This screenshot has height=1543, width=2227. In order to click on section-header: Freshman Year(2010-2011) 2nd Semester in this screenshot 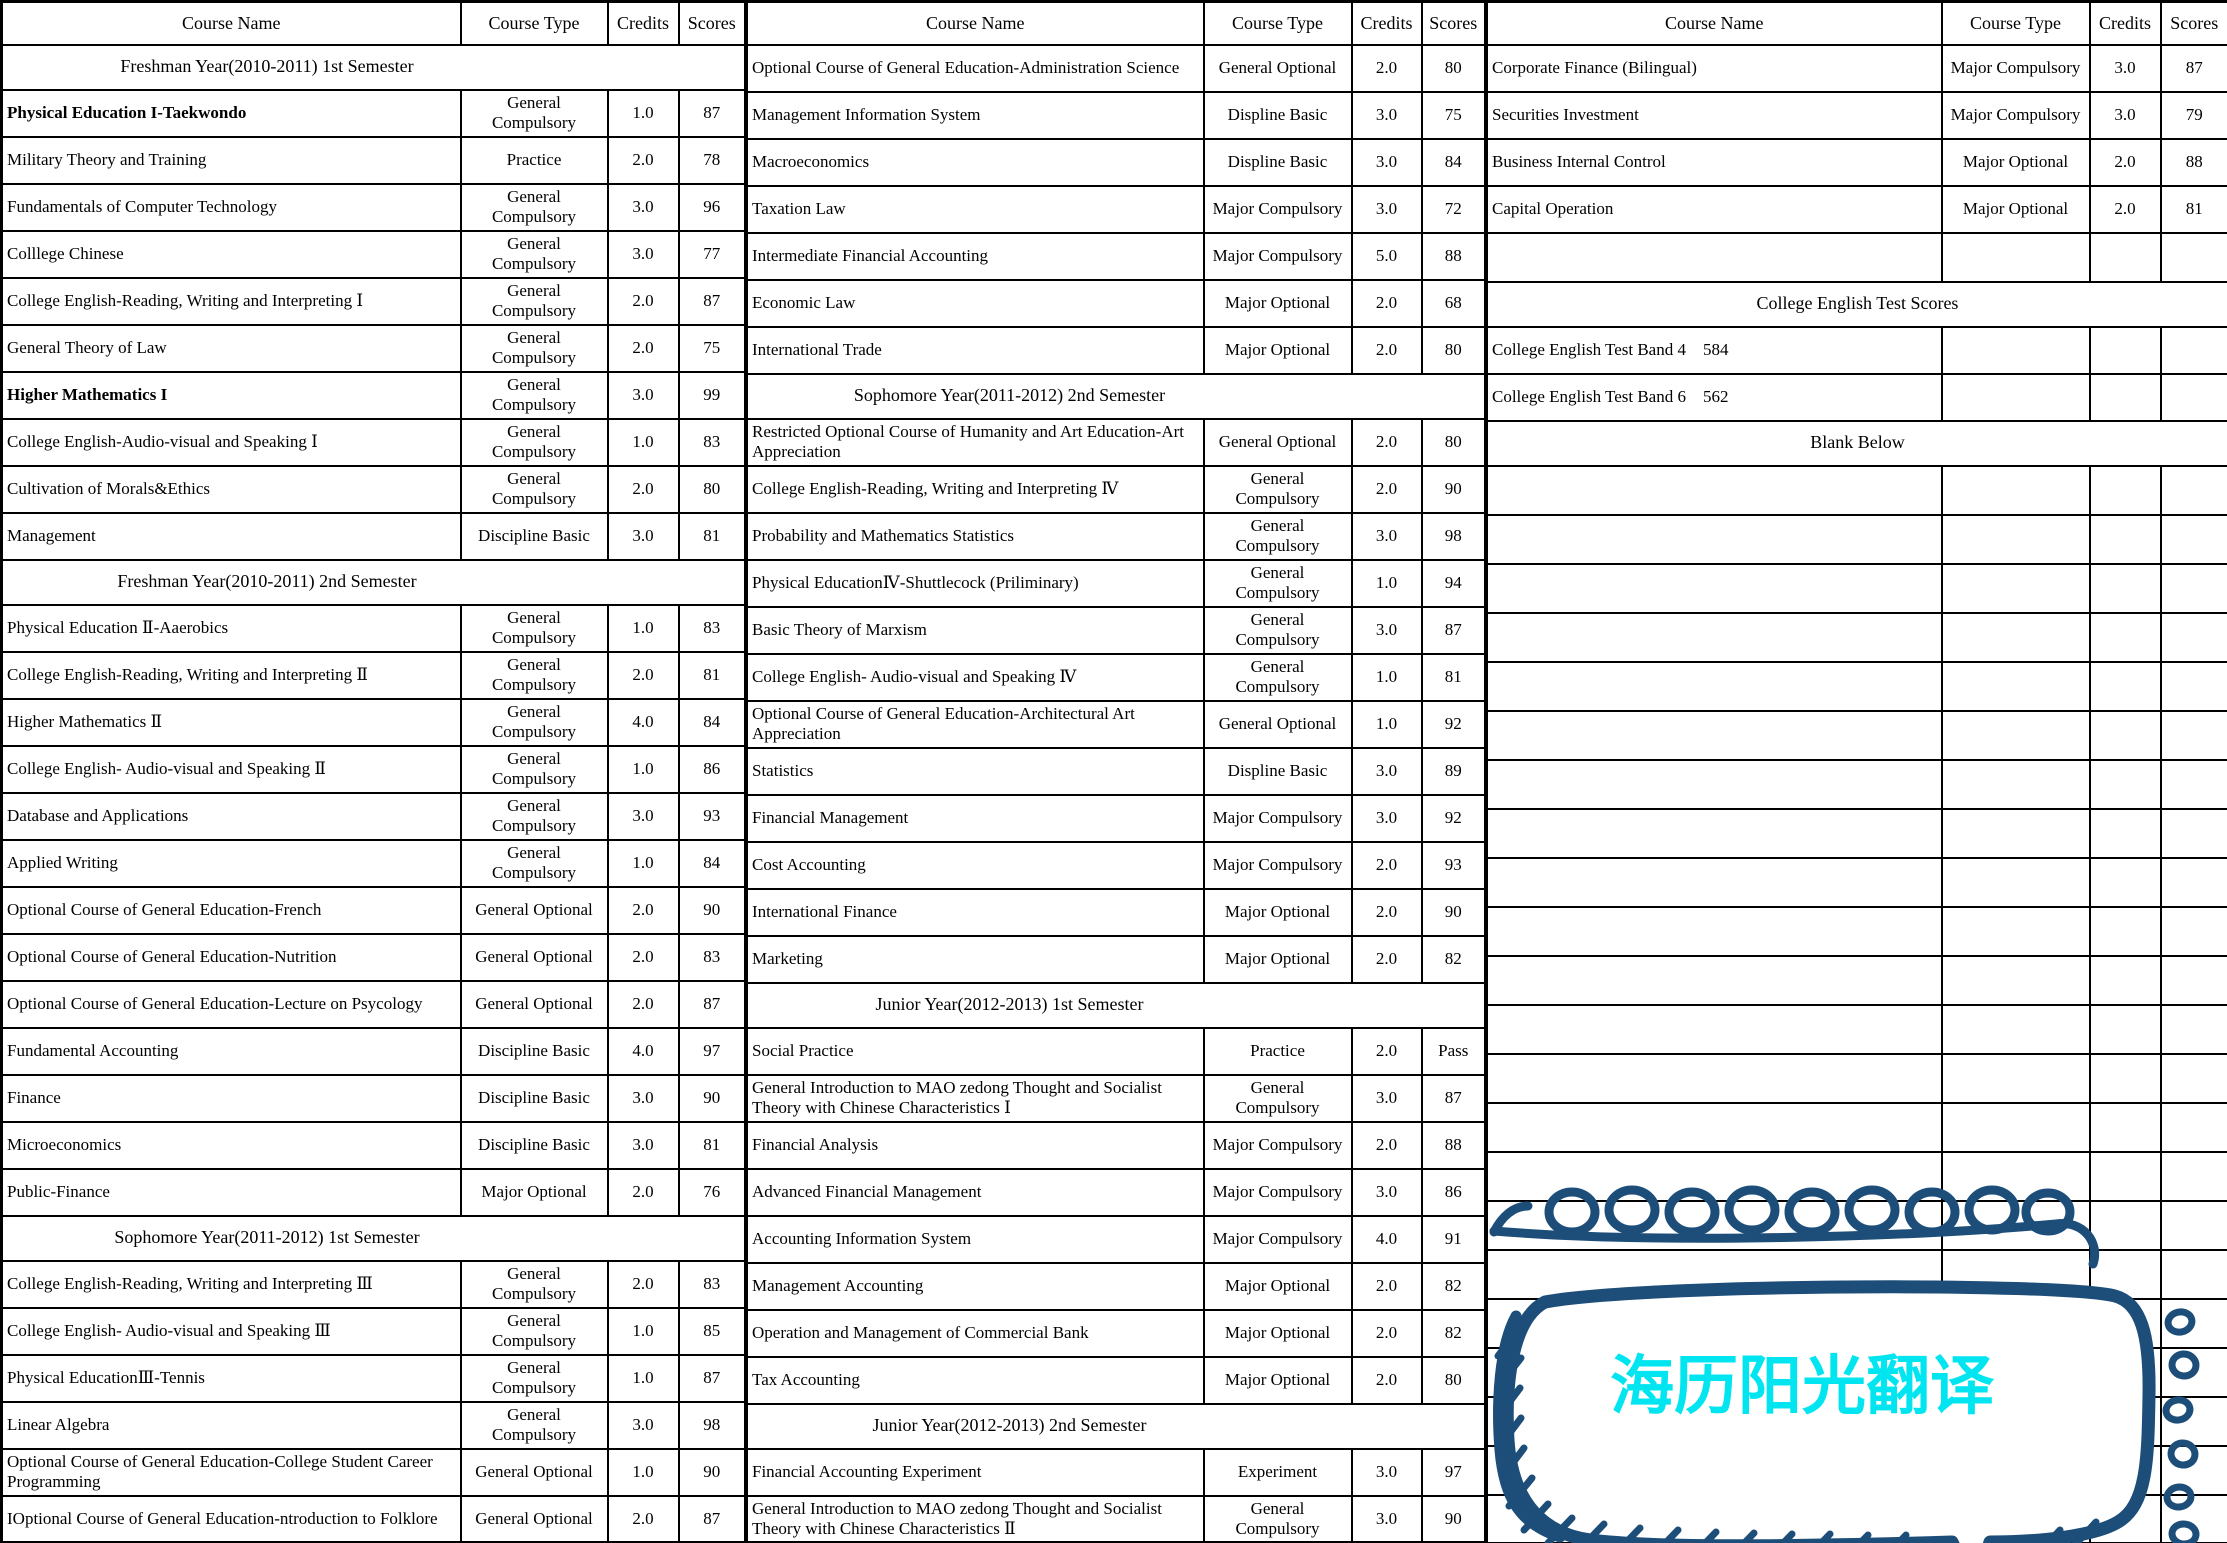, I will do `click(373, 582)`.